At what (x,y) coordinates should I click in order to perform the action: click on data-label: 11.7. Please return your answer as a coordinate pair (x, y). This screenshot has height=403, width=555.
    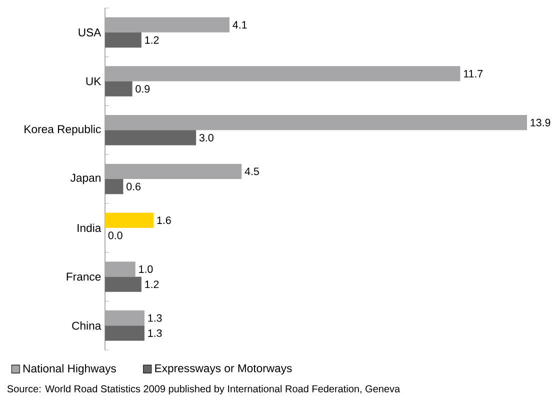
    Looking at the image, I should click on (473, 74).